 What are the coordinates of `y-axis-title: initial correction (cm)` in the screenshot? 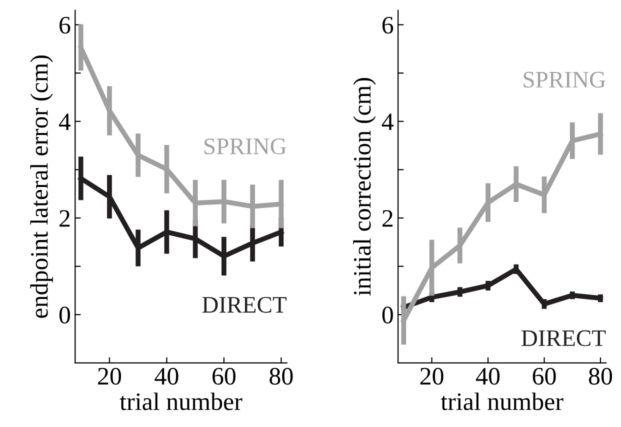 It's located at (364, 187).